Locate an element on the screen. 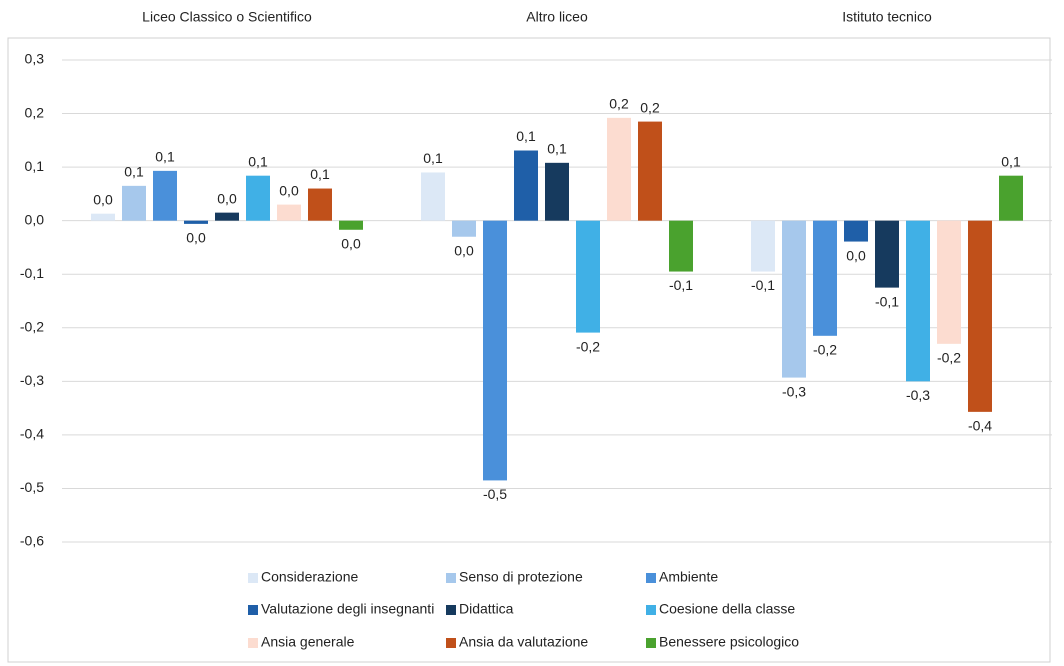 This screenshot has width=1064, height=666. legend-label: Benessere psicologico is located at coordinates (729, 642).